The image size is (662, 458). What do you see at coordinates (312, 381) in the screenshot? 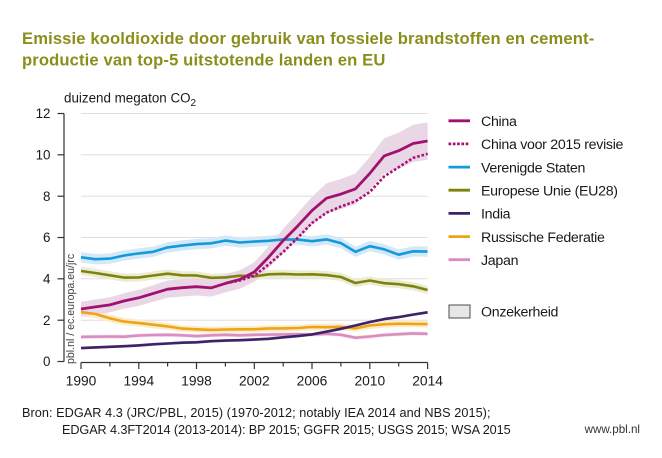
I see `svg-text: 2006` at bounding box center [312, 381].